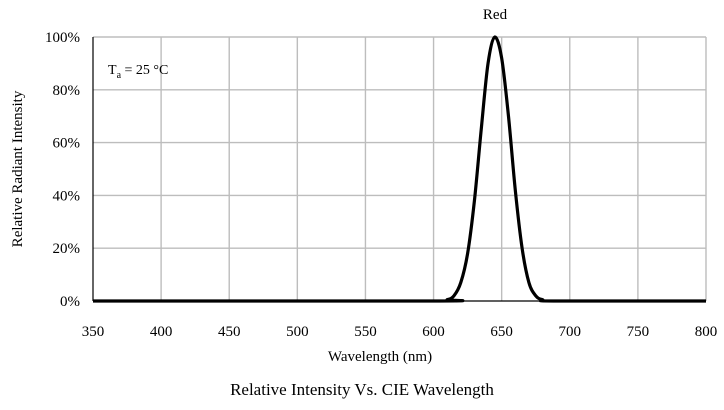 The width and height of the screenshot is (724, 410). I want to click on x-tick-label: 650, so click(501, 332).